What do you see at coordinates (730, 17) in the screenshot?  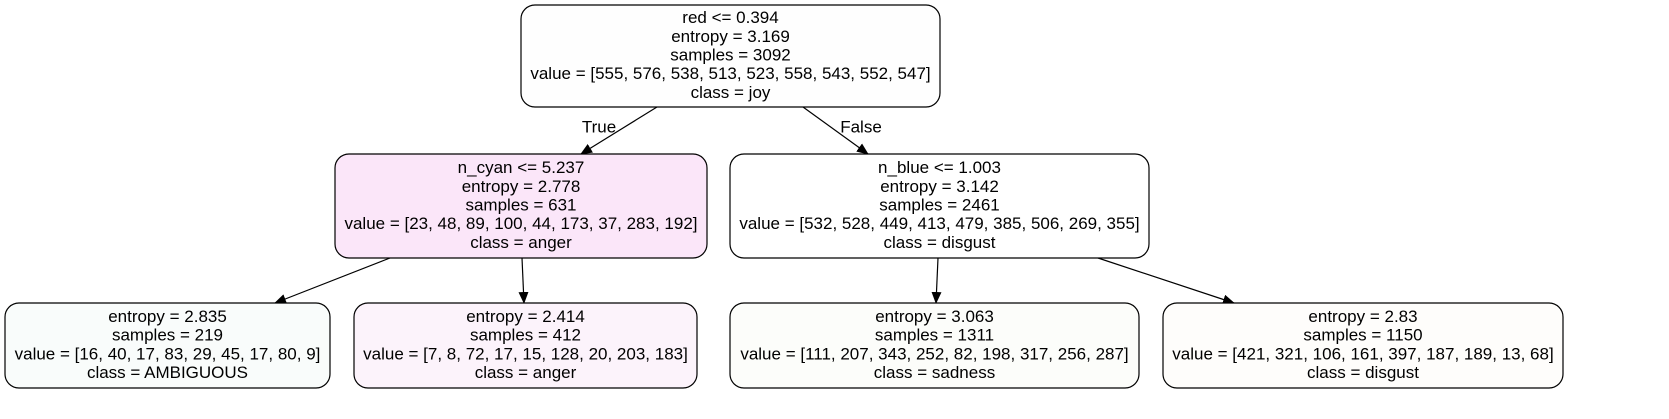 I see `node-text-line: red <= 0.394` at bounding box center [730, 17].